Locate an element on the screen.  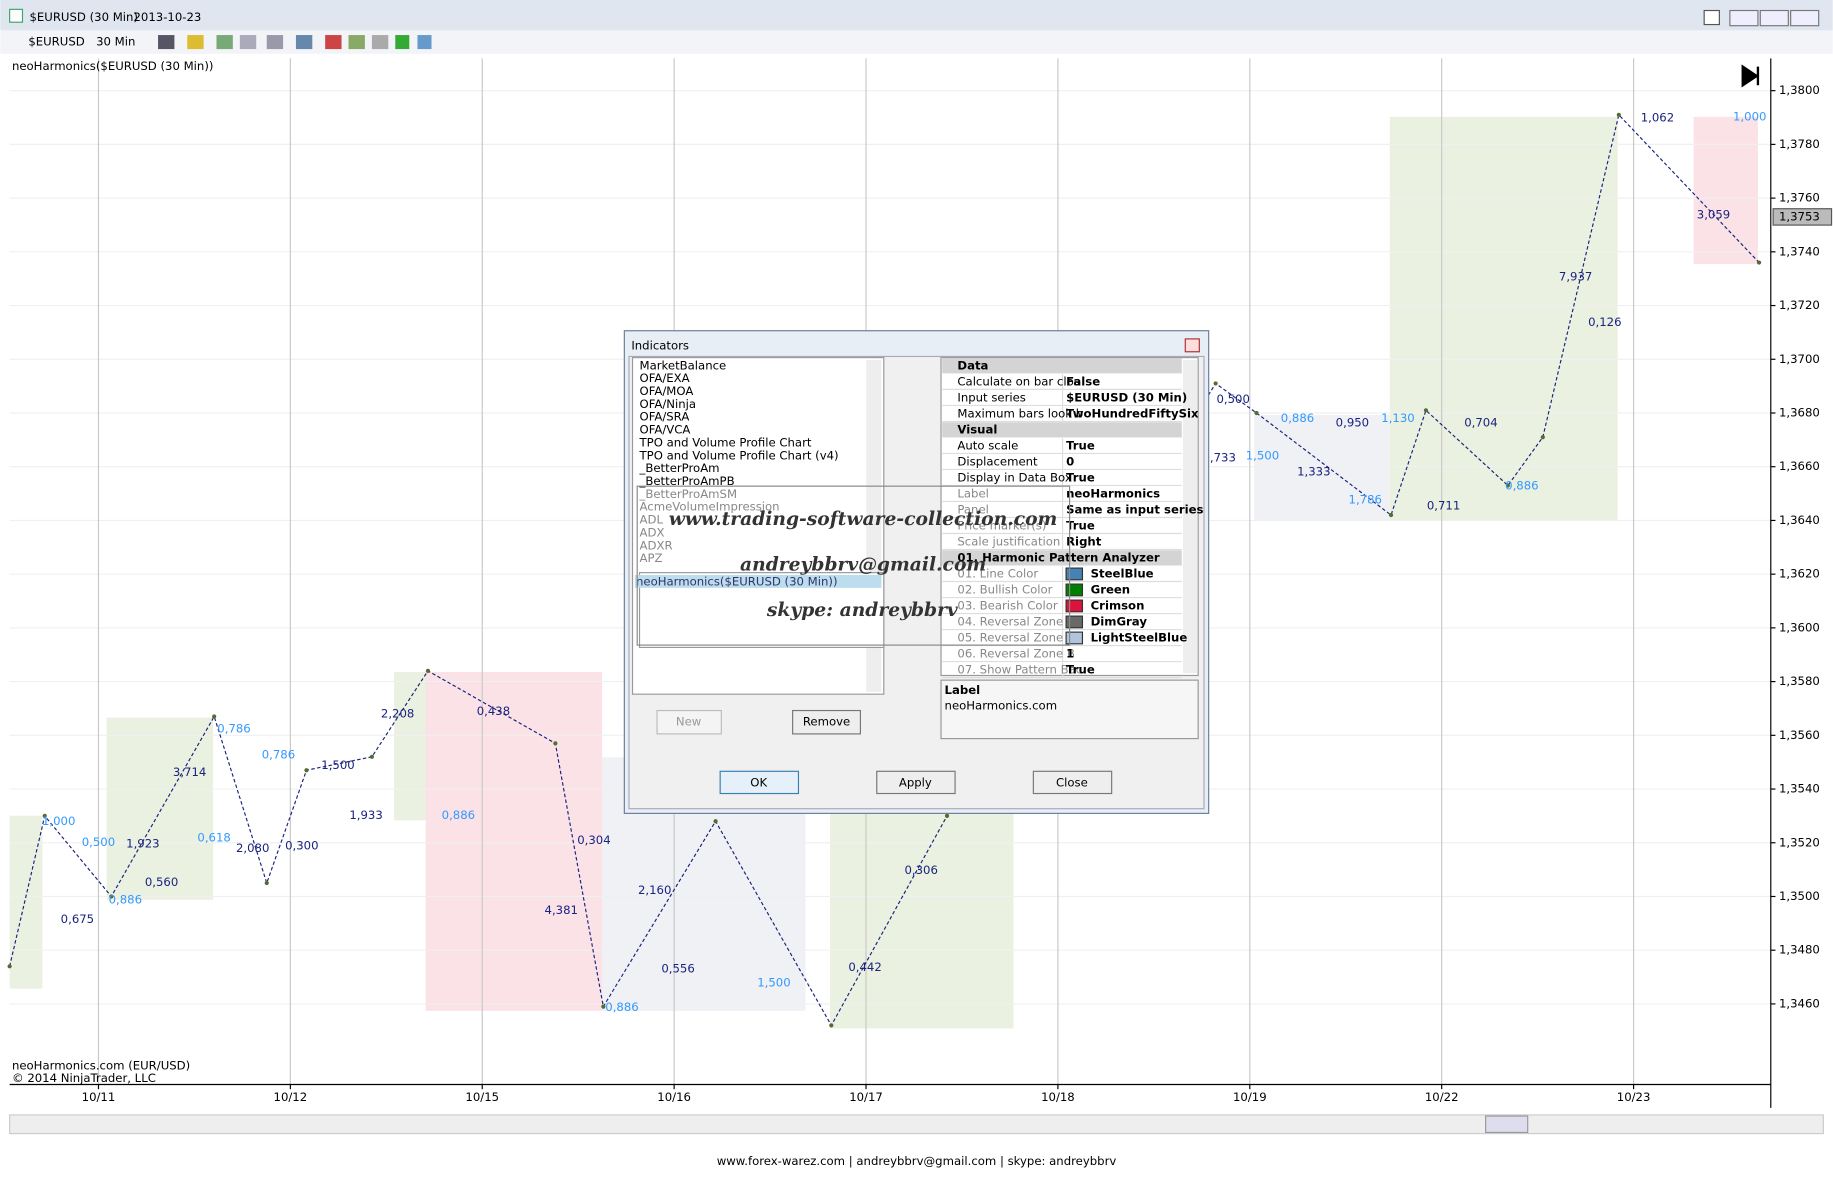
scrollbar is located at coordinates (916, 1124).